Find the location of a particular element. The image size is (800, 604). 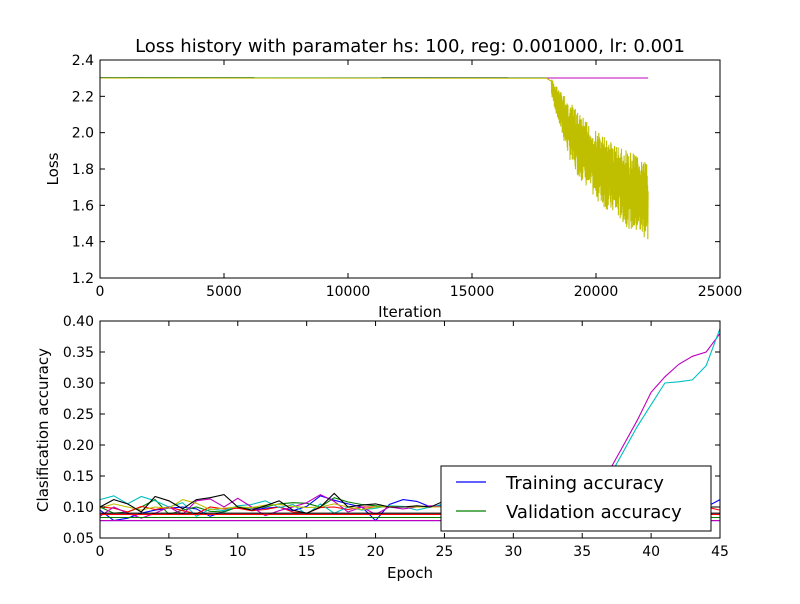

loss-y-tick-label: 1.8 is located at coordinates (83, 170).